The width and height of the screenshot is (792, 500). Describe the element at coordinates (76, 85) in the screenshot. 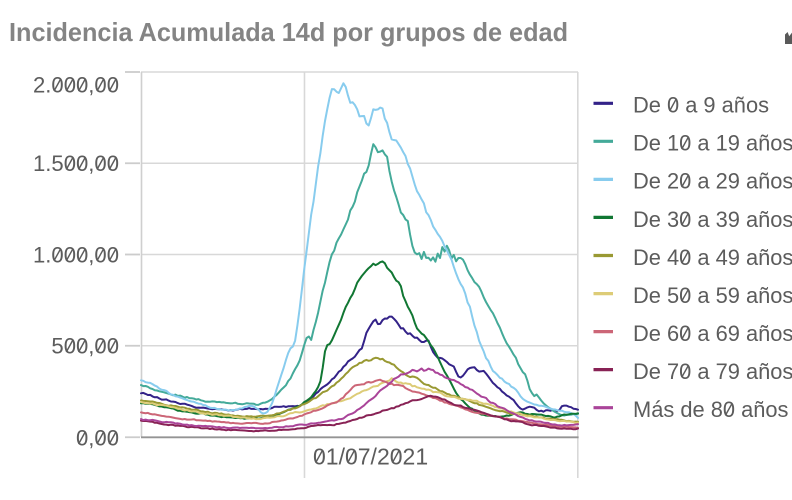

I see `svg-text: 2.000,00` at that location.